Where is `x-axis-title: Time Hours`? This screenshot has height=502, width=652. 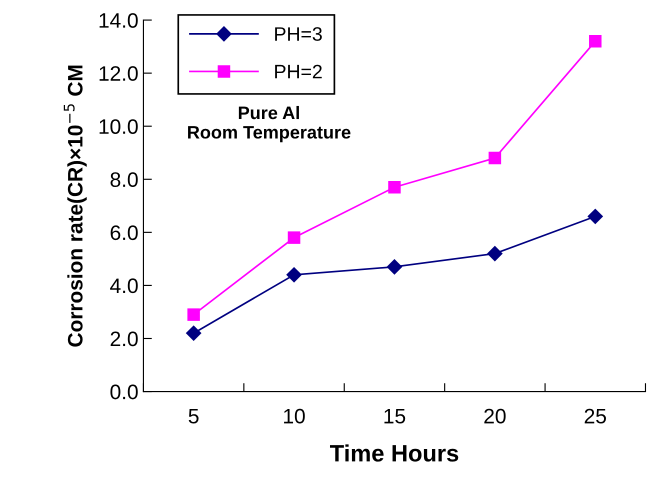 x-axis-title: Time Hours is located at coordinates (394, 453).